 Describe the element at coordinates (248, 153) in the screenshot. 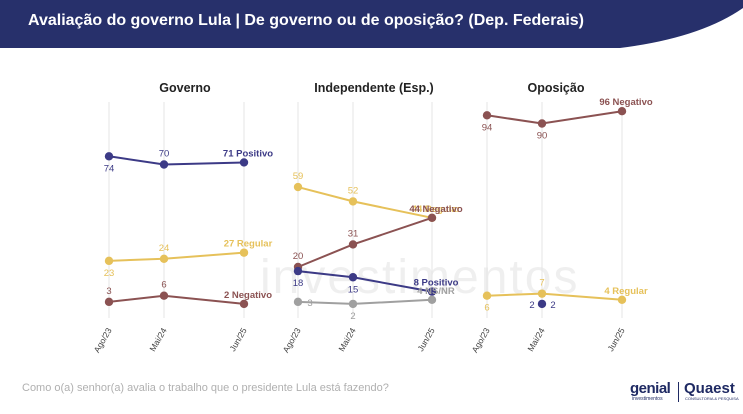

I see `end-label: 71 Positivo` at that location.